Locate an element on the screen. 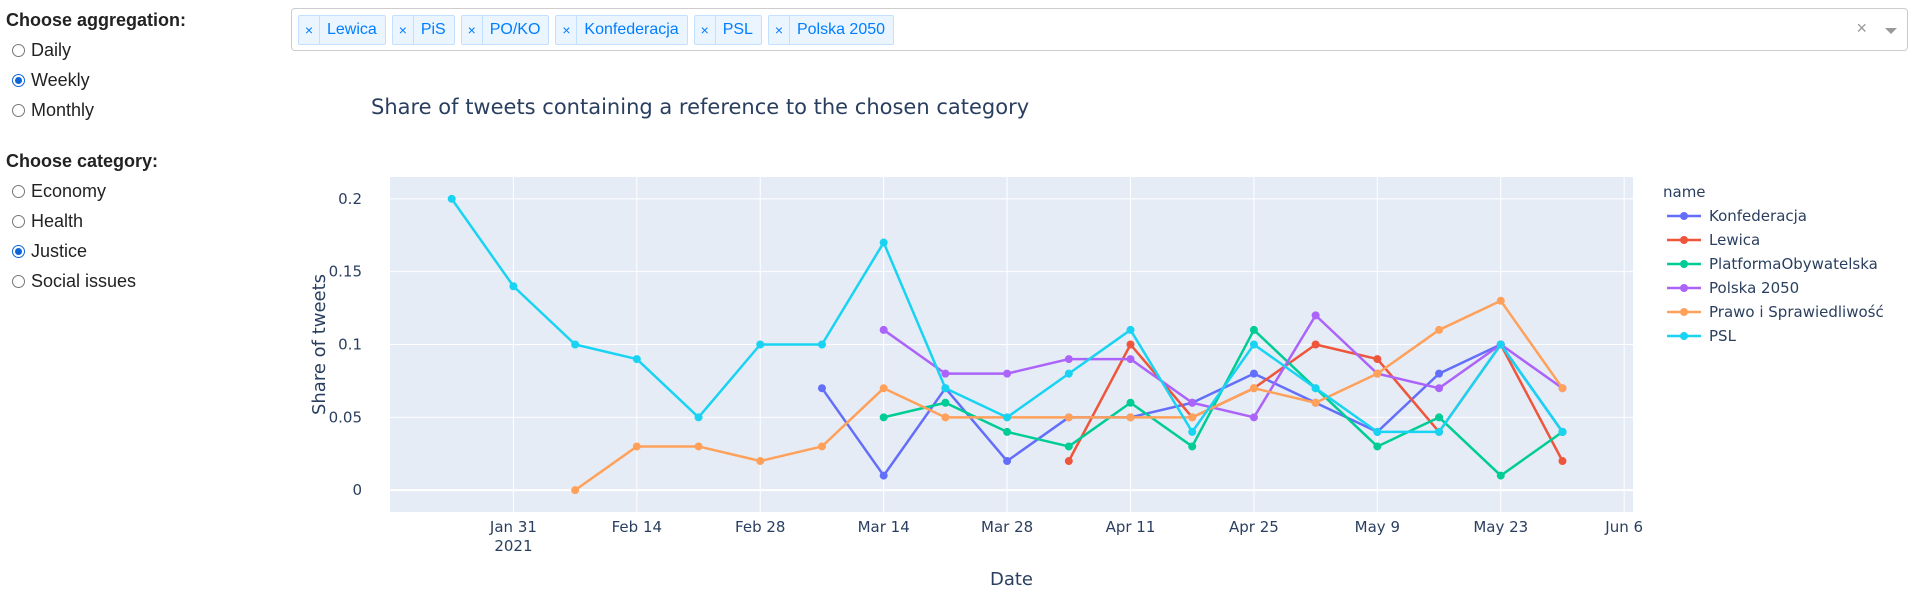 Image resolution: width=1913 pixels, height=593 pixels. aggregation-option-daily: Daily is located at coordinates (141, 50).